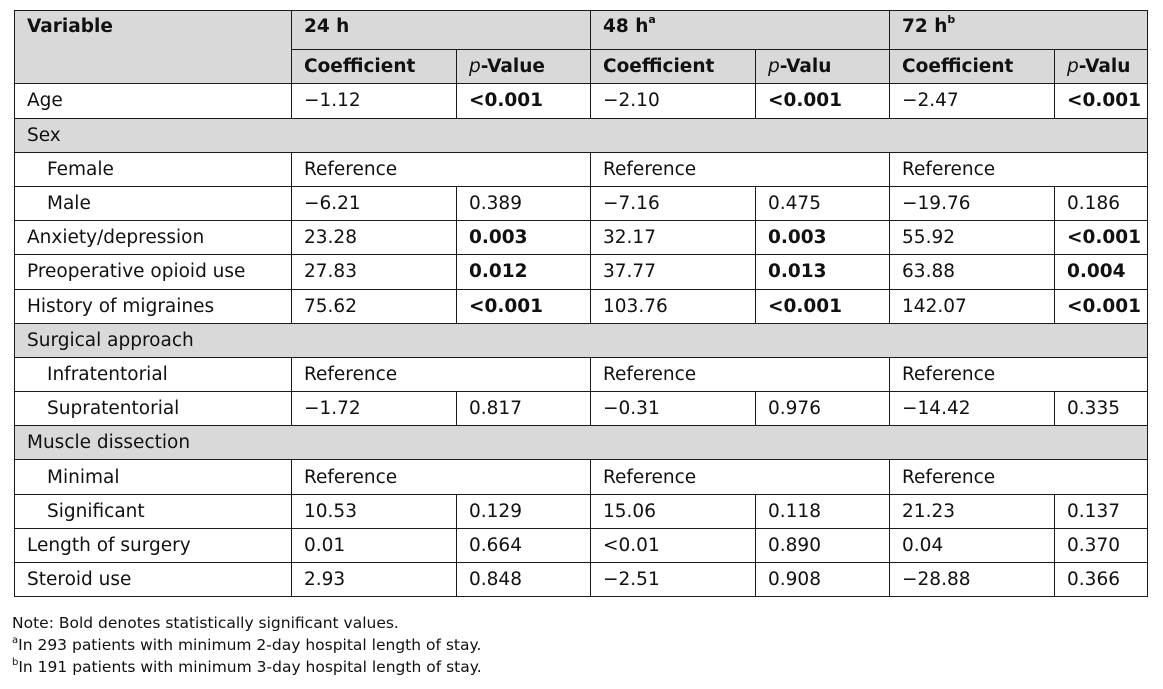 The image size is (1163, 689). What do you see at coordinates (673, 272) in the screenshot?
I see `coef-48: 37.77` at bounding box center [673, 272].